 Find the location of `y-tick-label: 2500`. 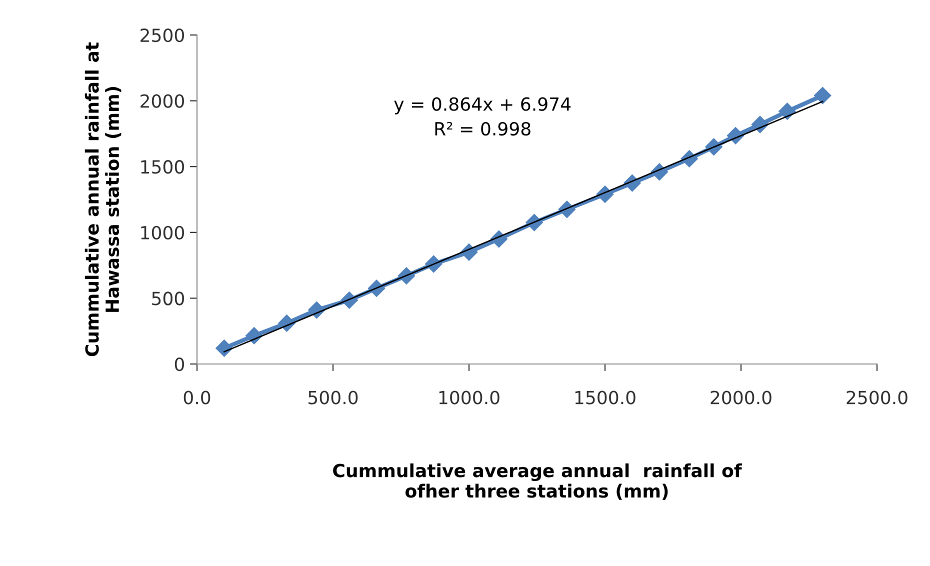

y-tick-label: 2500 is located at coordinates (162, 35).